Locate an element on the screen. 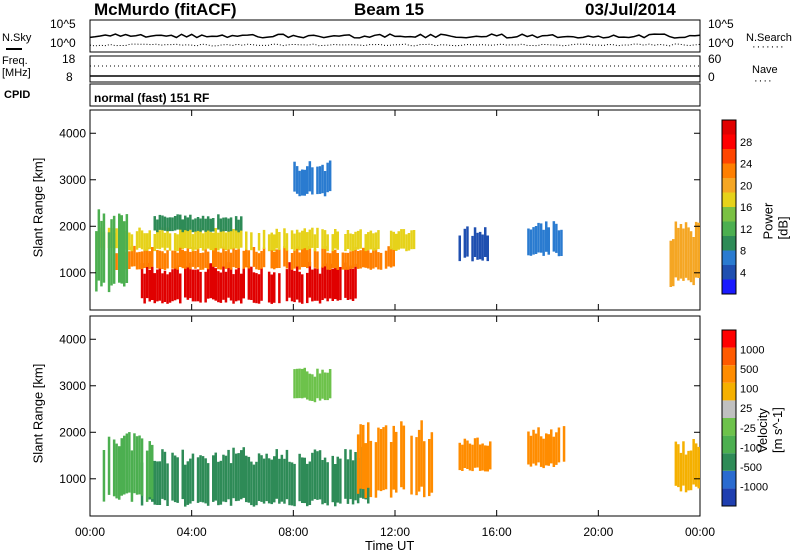 This screenshot has width=800, height=554. colorbar-tick-label: 8 is located at coordinates (743, 252).